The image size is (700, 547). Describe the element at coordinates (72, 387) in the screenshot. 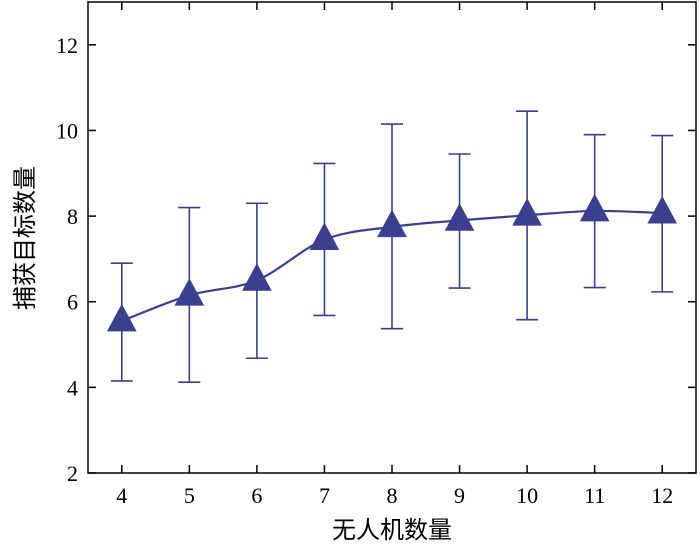

I see `y-tick-label: 4` at that location.